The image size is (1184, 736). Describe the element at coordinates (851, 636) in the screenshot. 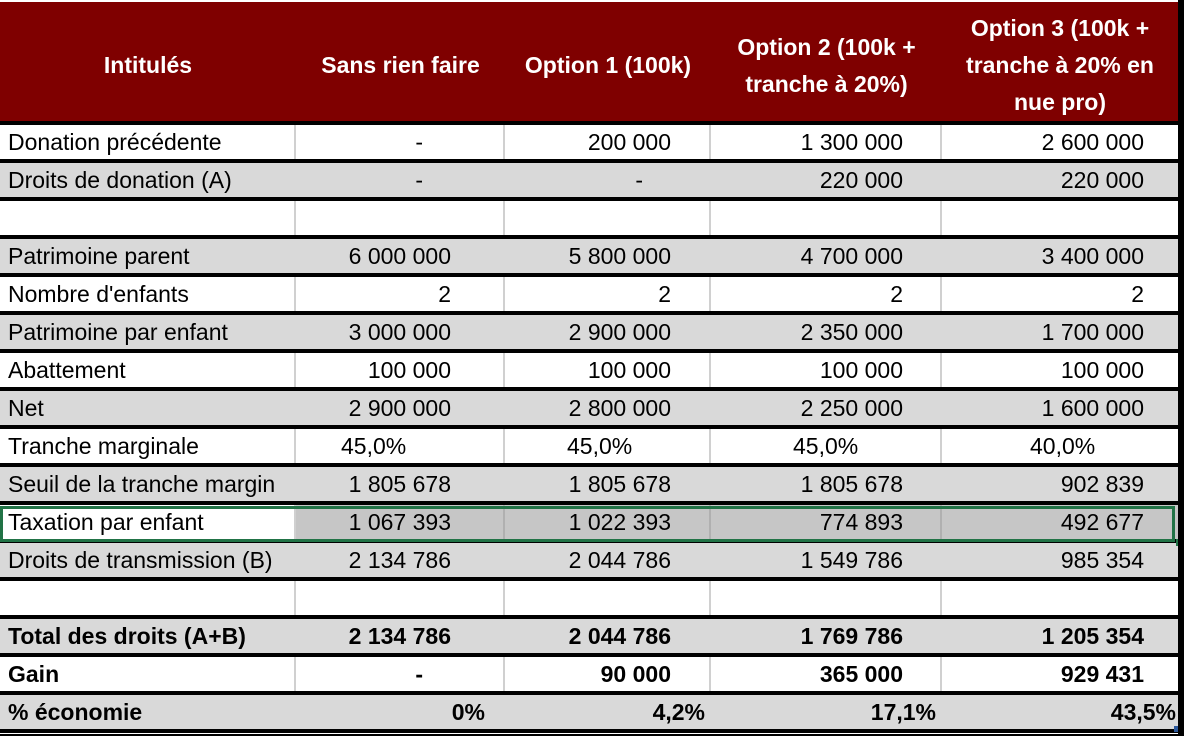

I see `cell-option-2: 1 769 786` at that location.